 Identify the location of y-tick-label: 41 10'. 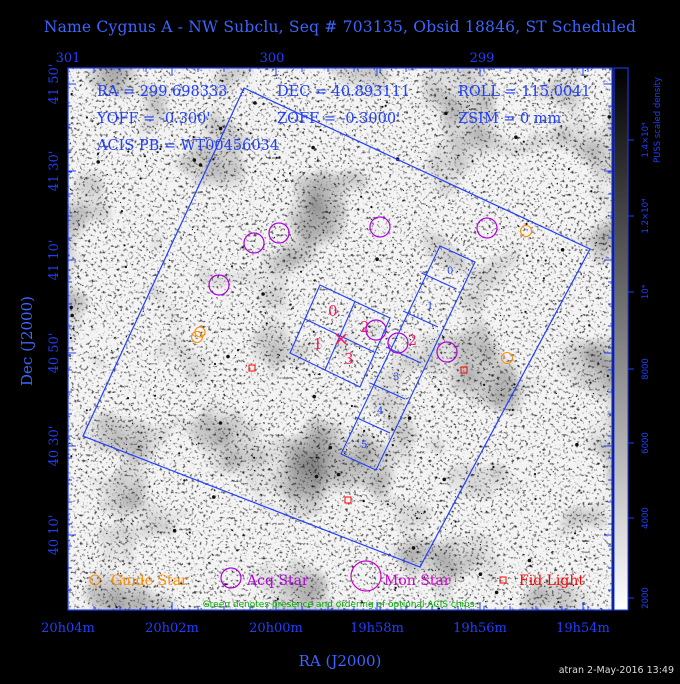
(54, 260).